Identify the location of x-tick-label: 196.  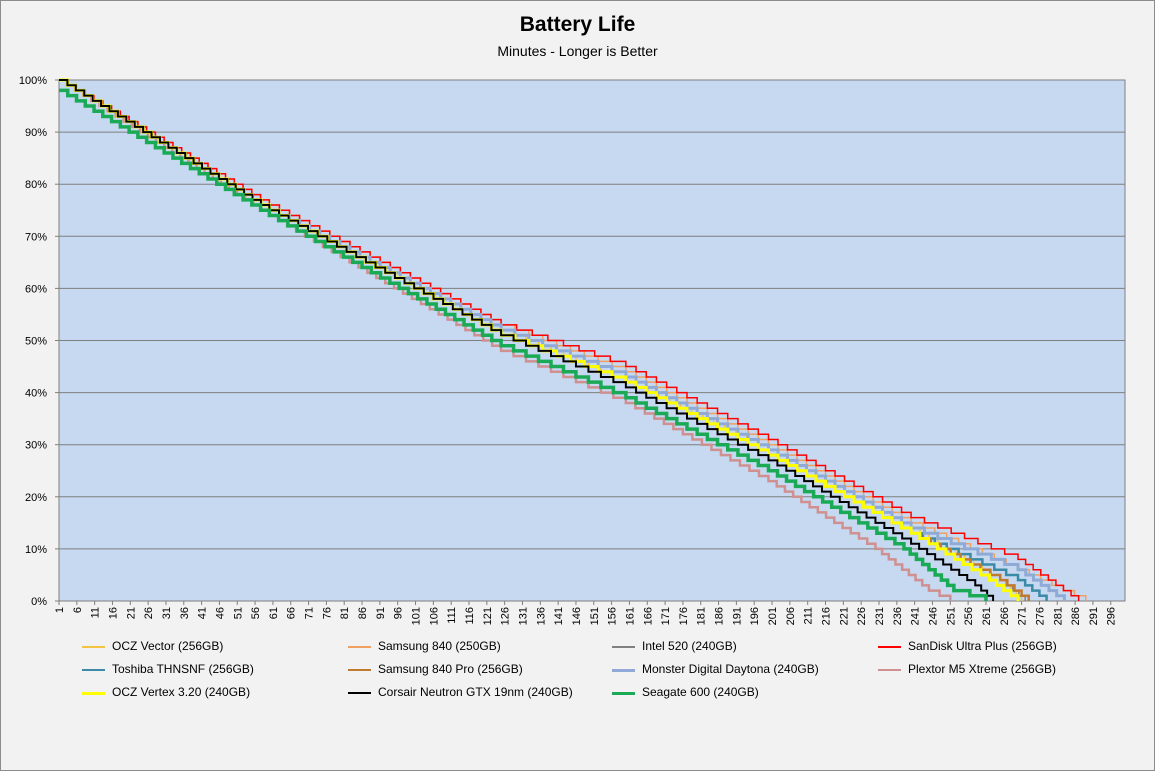
(755, 616).